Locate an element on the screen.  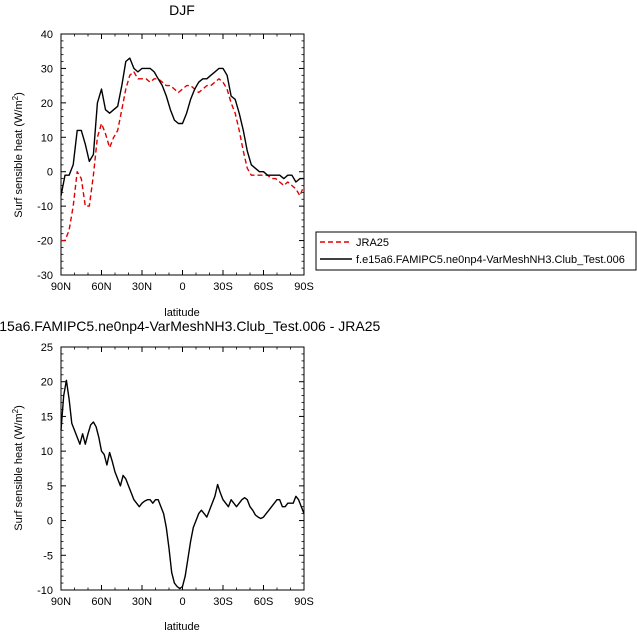
top-y-tick-label: -20 is located at coordinates (45, 242).